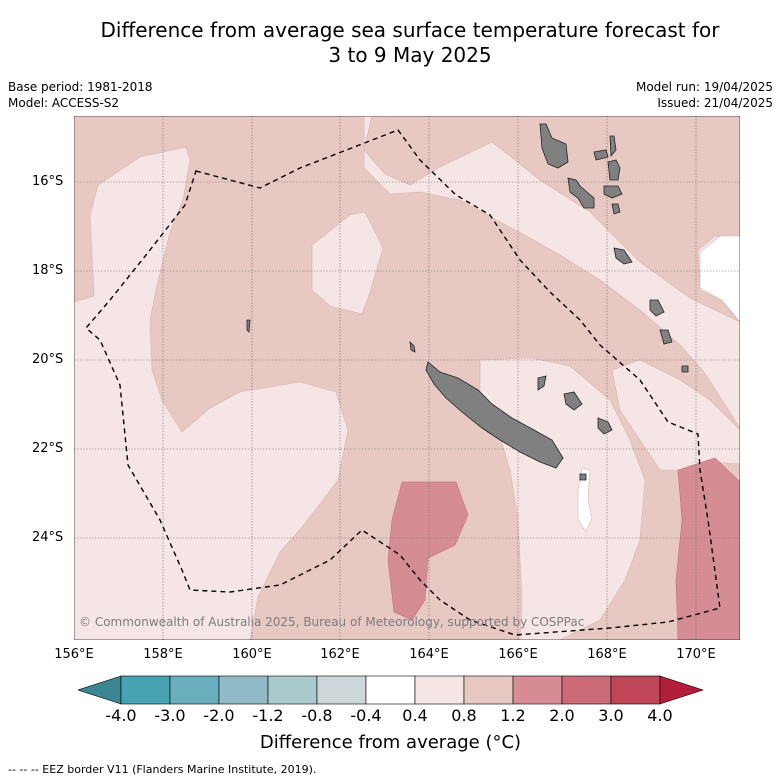 The image size is (781, 781). I want to click on colorbar-label: 4.0, so click(660, 715).